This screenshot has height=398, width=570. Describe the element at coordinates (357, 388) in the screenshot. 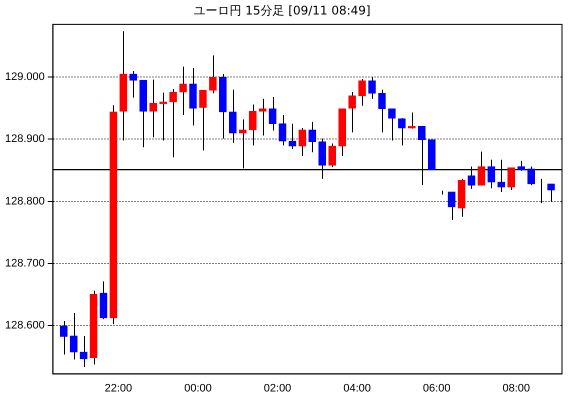

I see `x-tick-label: 04:00` at that location.